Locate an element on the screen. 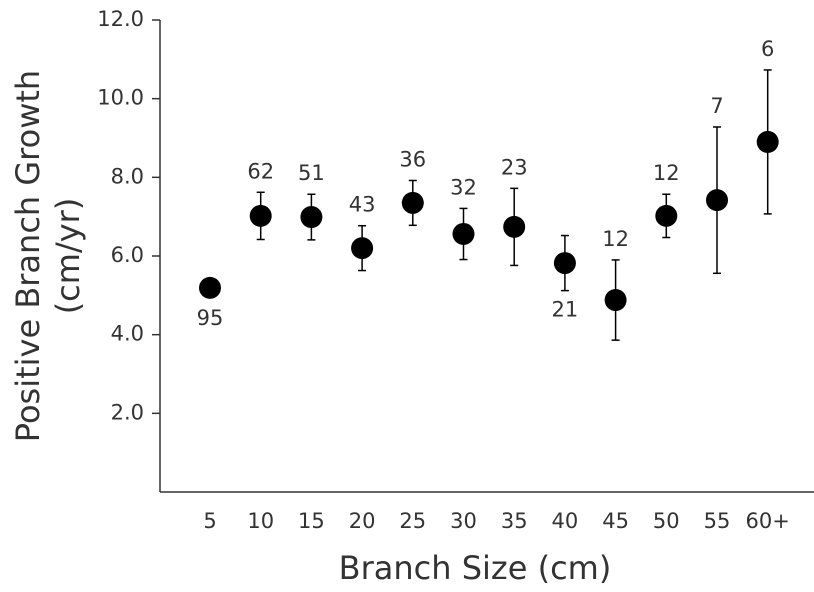 The image size is (814, 592). x-tick-label: 50 is located at coordinates (666, 521).